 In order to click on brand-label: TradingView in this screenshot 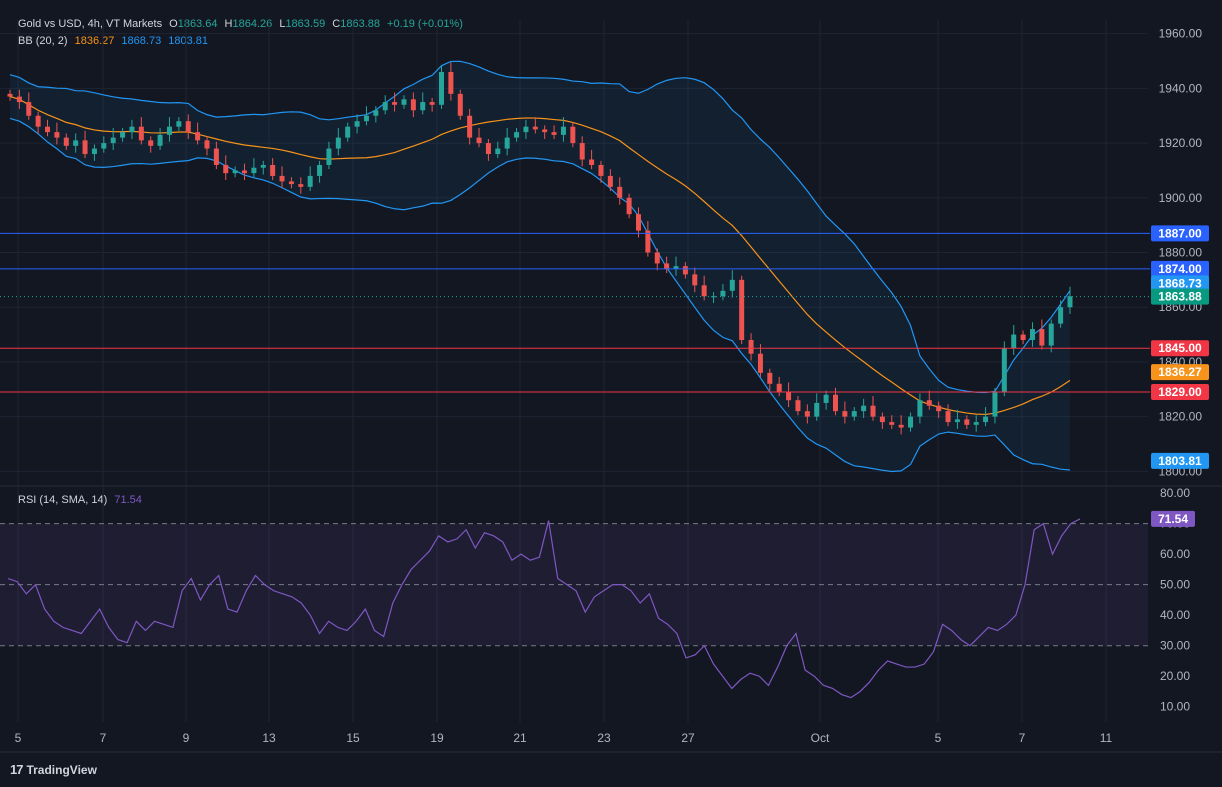, I will do `click(61, 769)`.